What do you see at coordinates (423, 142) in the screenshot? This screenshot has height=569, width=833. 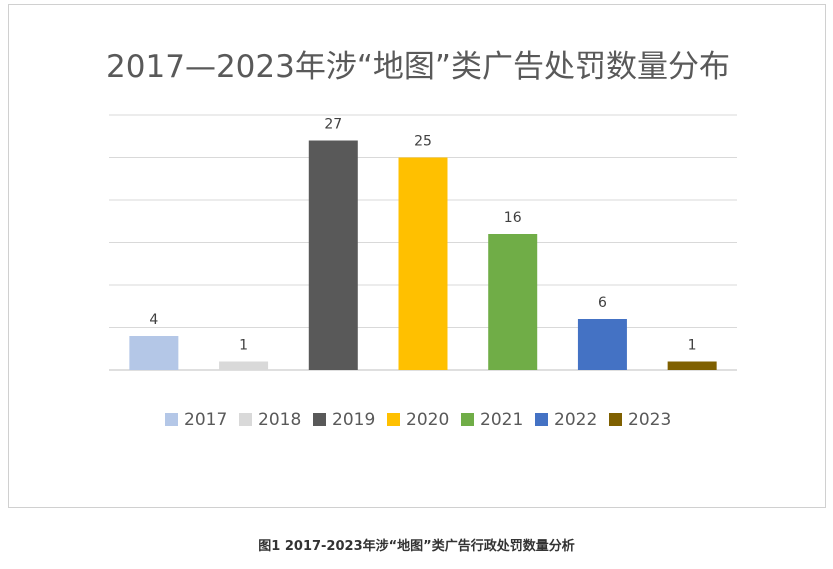 I see `data-label-2020: 25` at bounding box center [423, 142].